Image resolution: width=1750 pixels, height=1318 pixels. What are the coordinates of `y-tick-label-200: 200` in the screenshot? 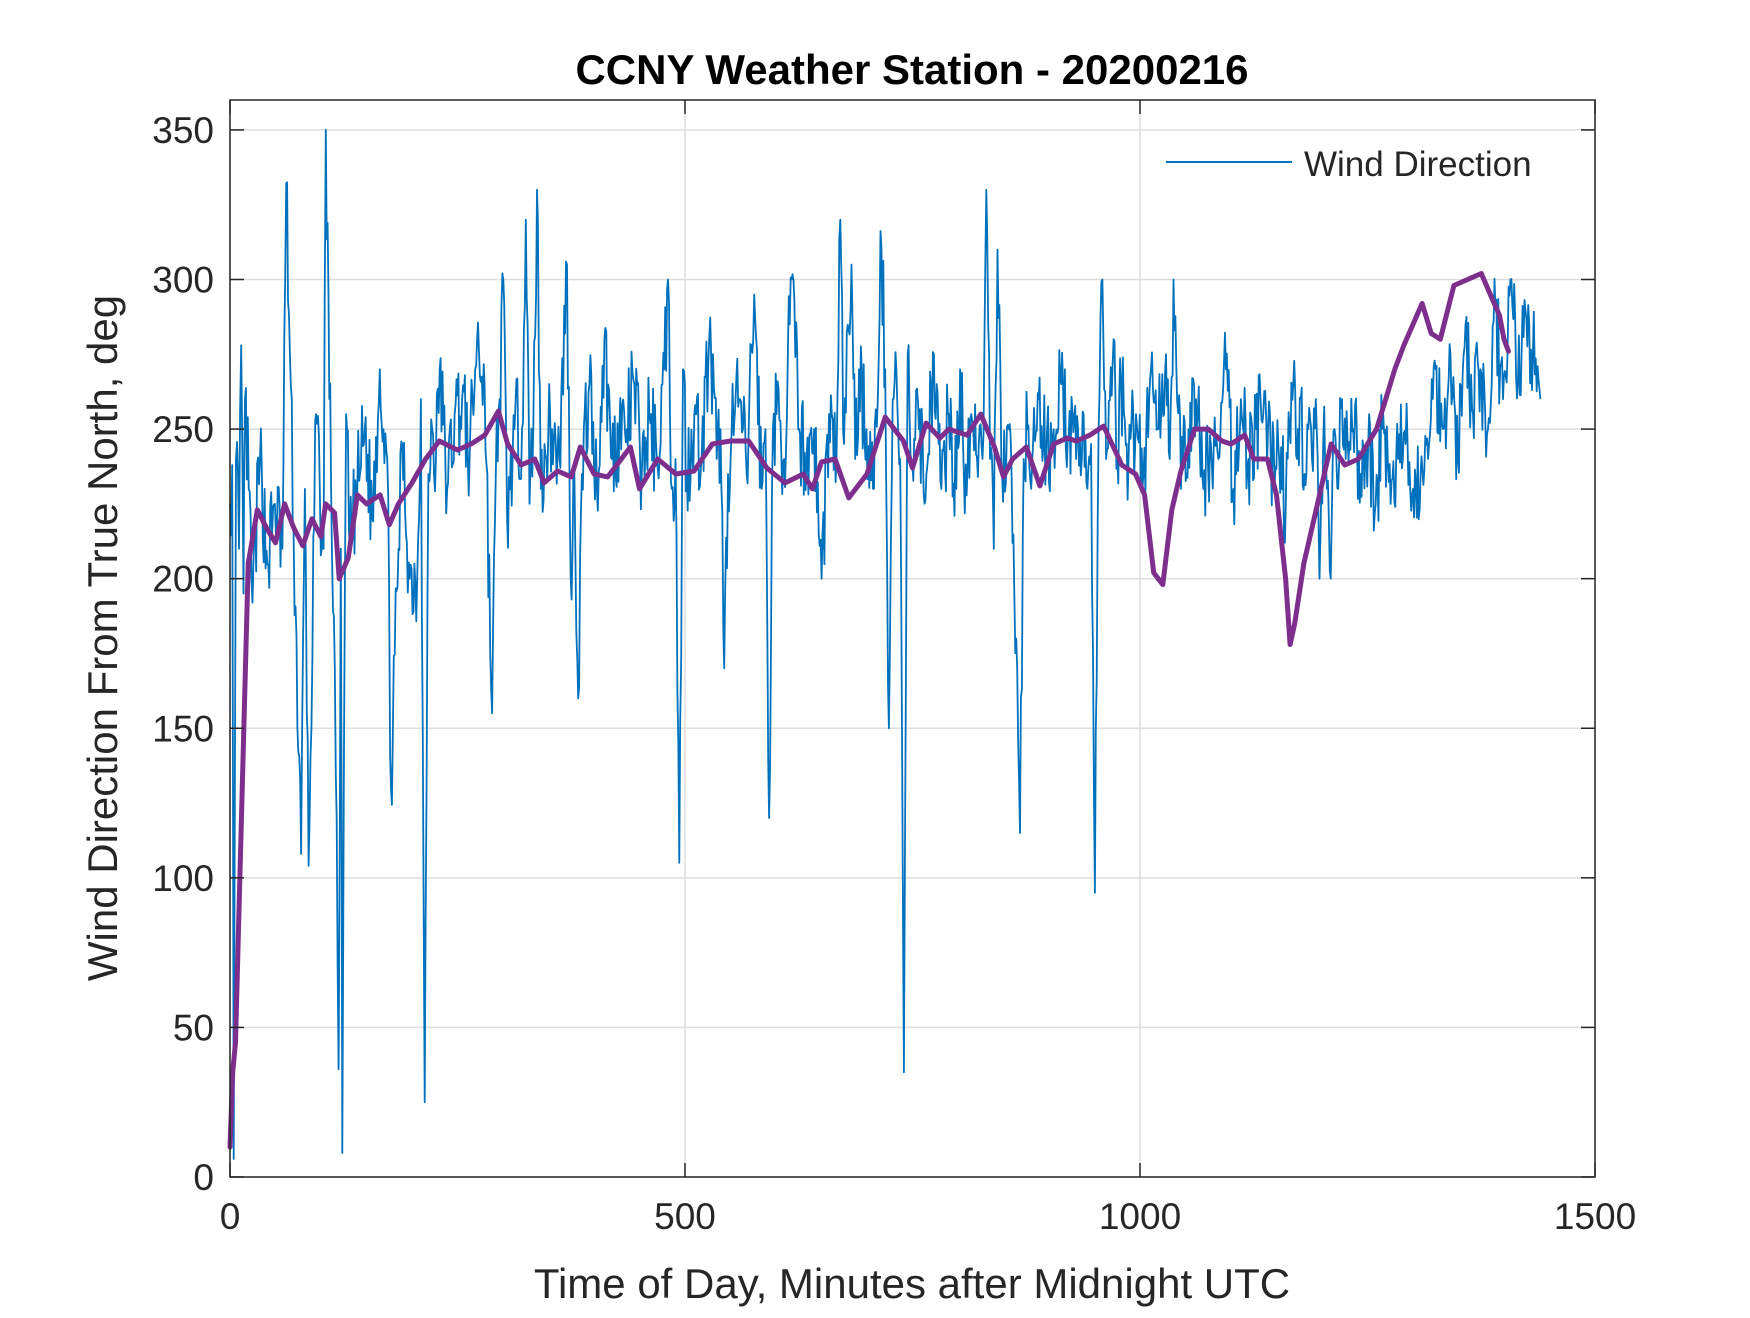 It's located at (183, 579).